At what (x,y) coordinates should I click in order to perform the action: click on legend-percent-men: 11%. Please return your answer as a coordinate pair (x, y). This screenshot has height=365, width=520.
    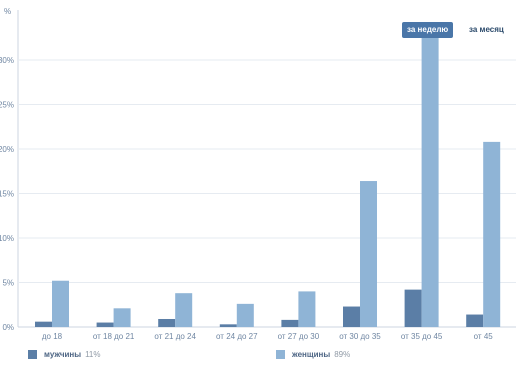
    Looking at the image, I should click on (93, 354).